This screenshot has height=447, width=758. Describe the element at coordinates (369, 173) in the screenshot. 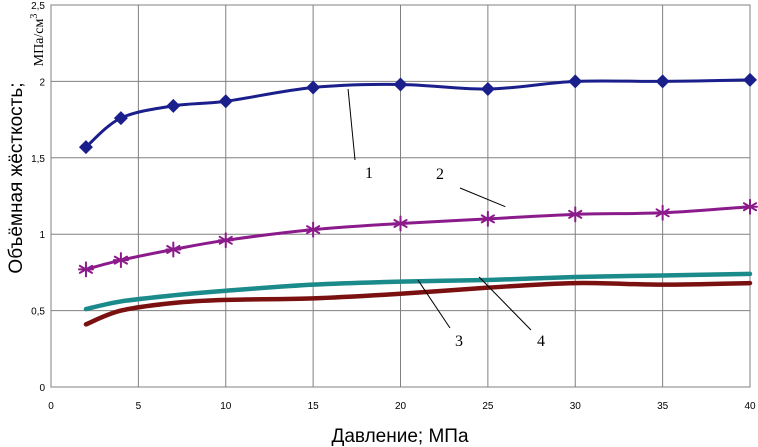

I see `callout-label-1: 1` at that location.